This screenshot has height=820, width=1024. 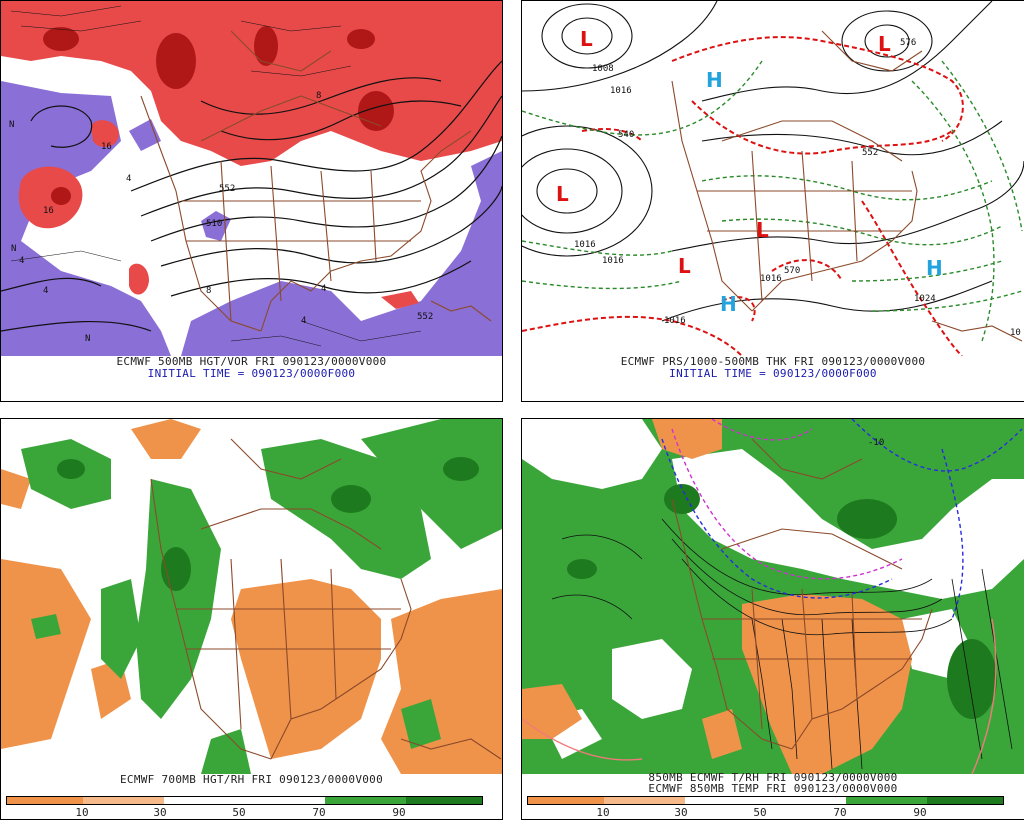 I want to click on isobar-label: 10, so click(x=1015, y=333).